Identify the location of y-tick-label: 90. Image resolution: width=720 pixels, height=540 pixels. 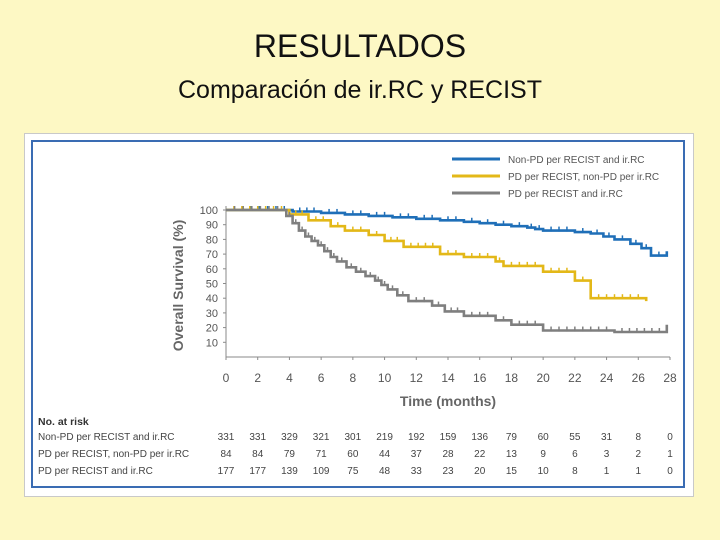
(212, 226).